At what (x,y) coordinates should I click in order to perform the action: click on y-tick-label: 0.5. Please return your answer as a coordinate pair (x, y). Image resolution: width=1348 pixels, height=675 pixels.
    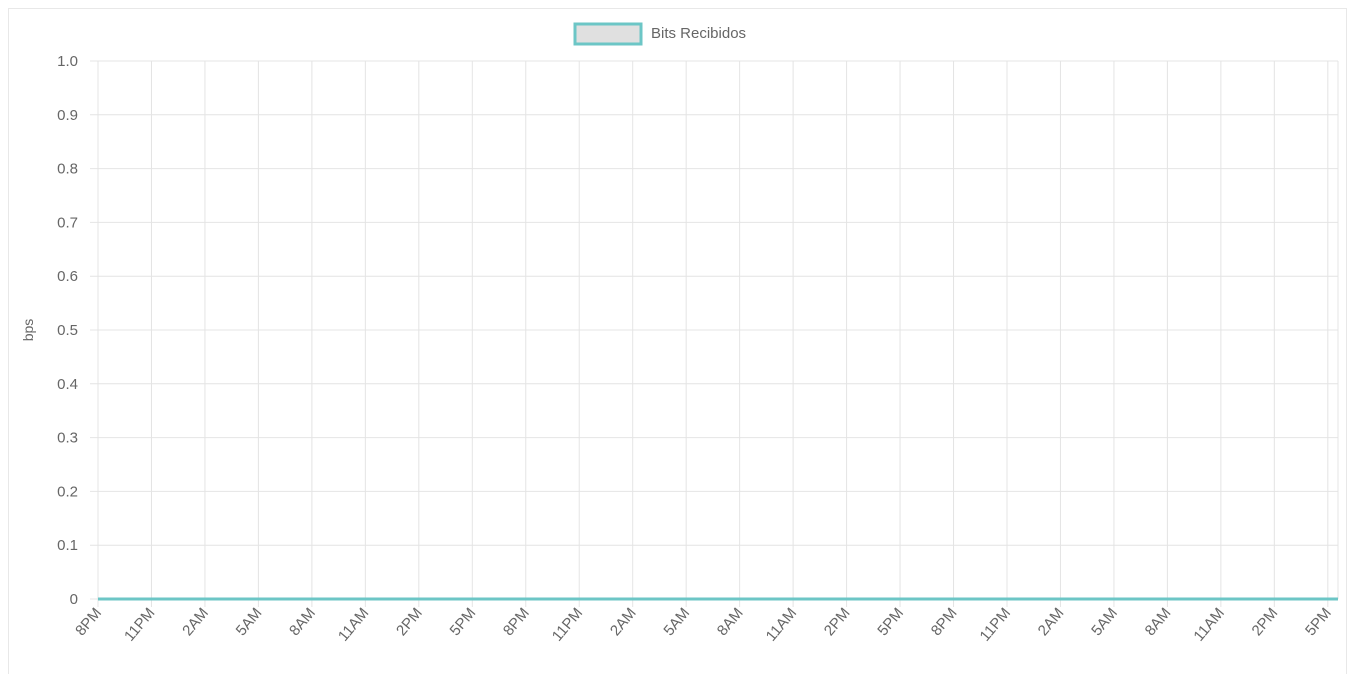
    Looking at the image, I should click on (67, 330).